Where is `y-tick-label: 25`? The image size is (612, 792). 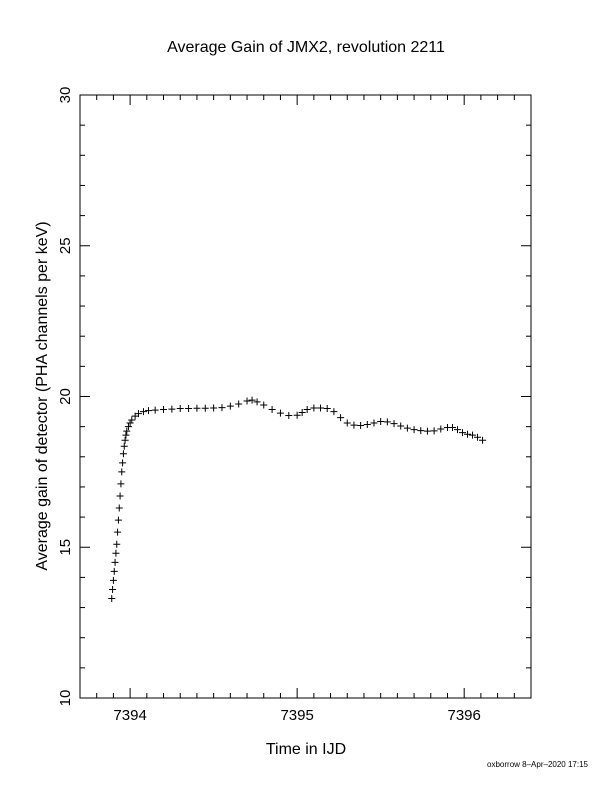
y-tick-label: 25 is located at coordinates (65, 245).